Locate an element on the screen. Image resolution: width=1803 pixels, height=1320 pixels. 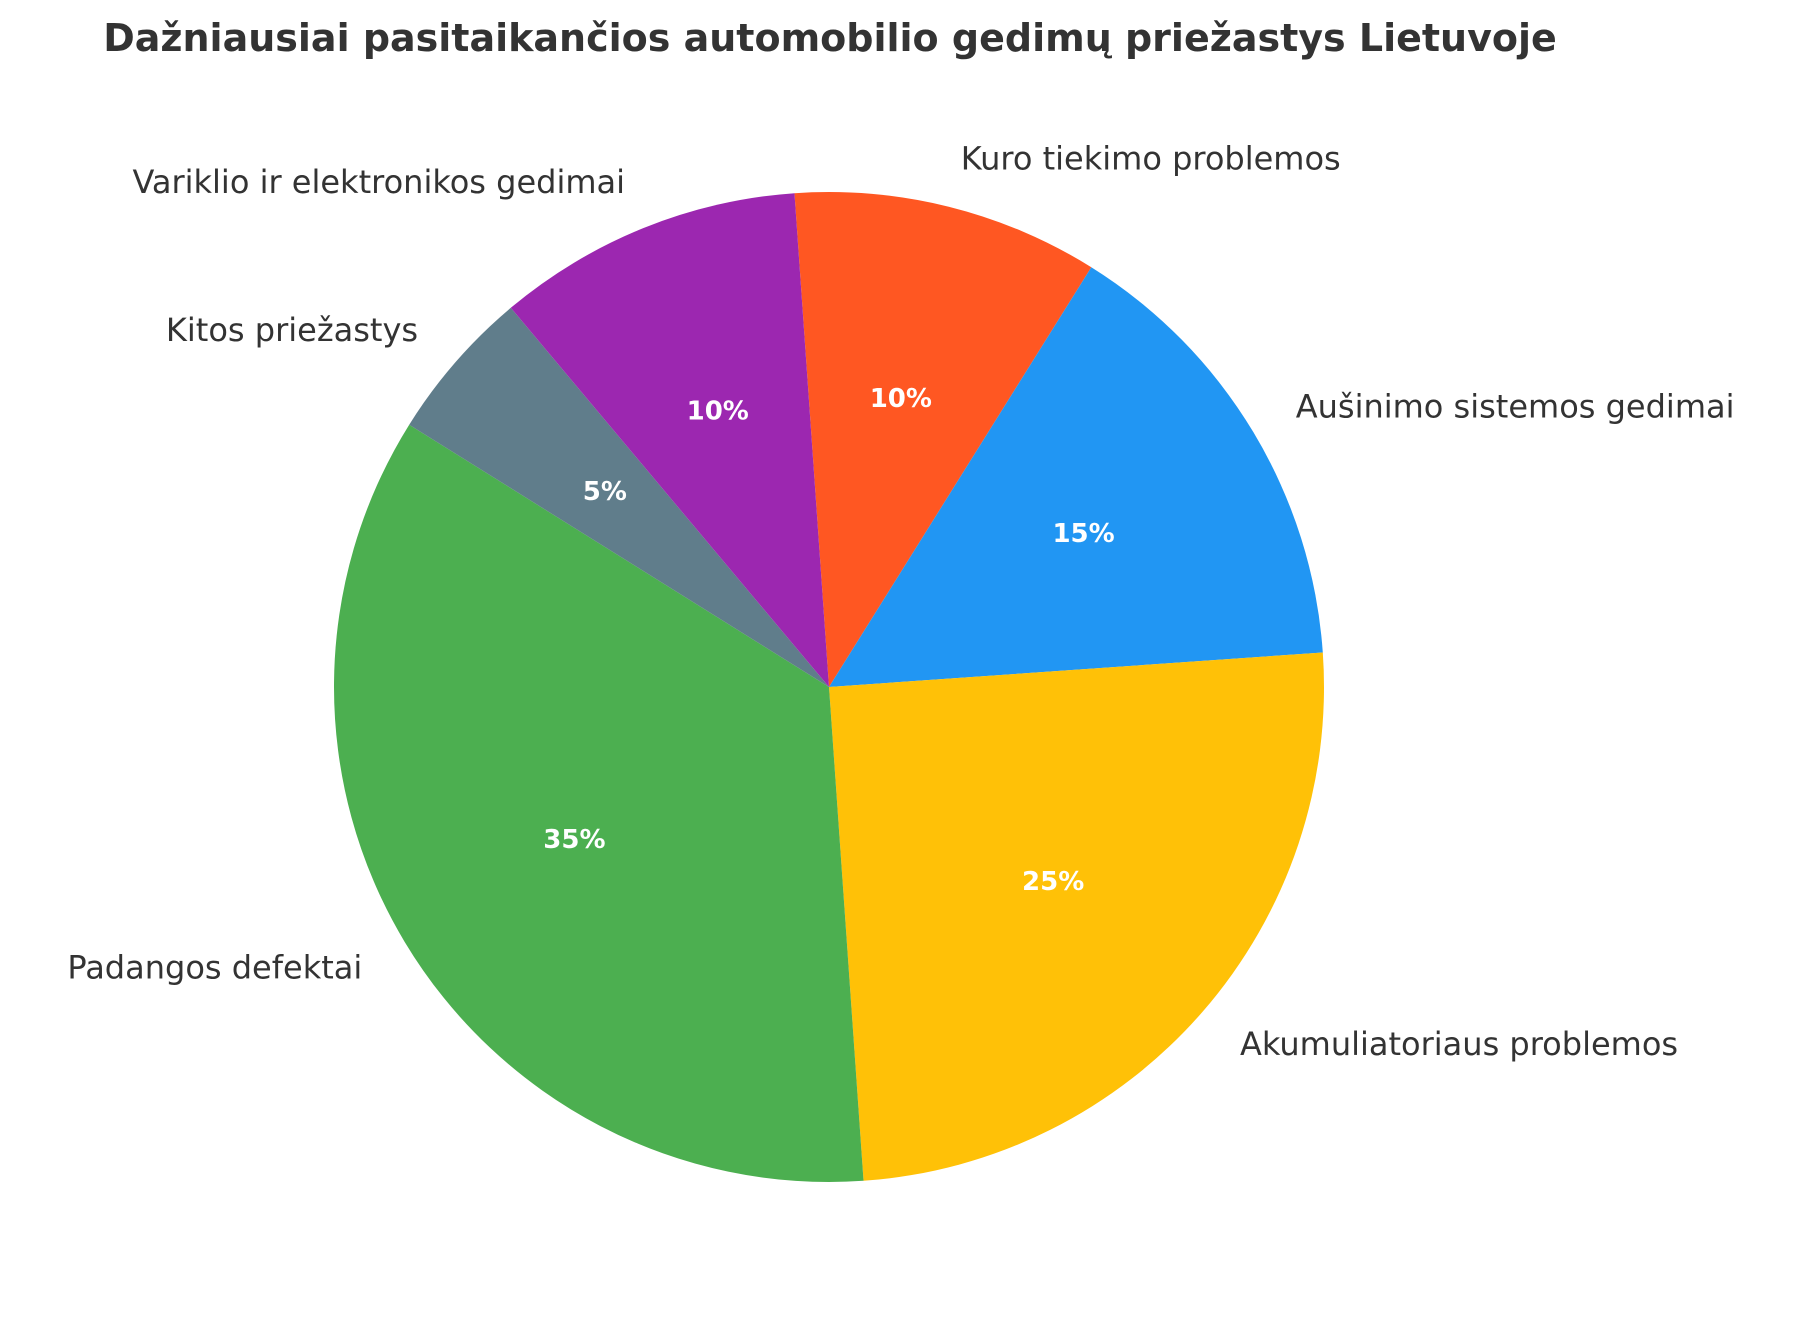
slice-label-variklio-ir-elektronikos-gedimai: Variklio ir elektronikos gedimai is located at coordinates (378, 182).